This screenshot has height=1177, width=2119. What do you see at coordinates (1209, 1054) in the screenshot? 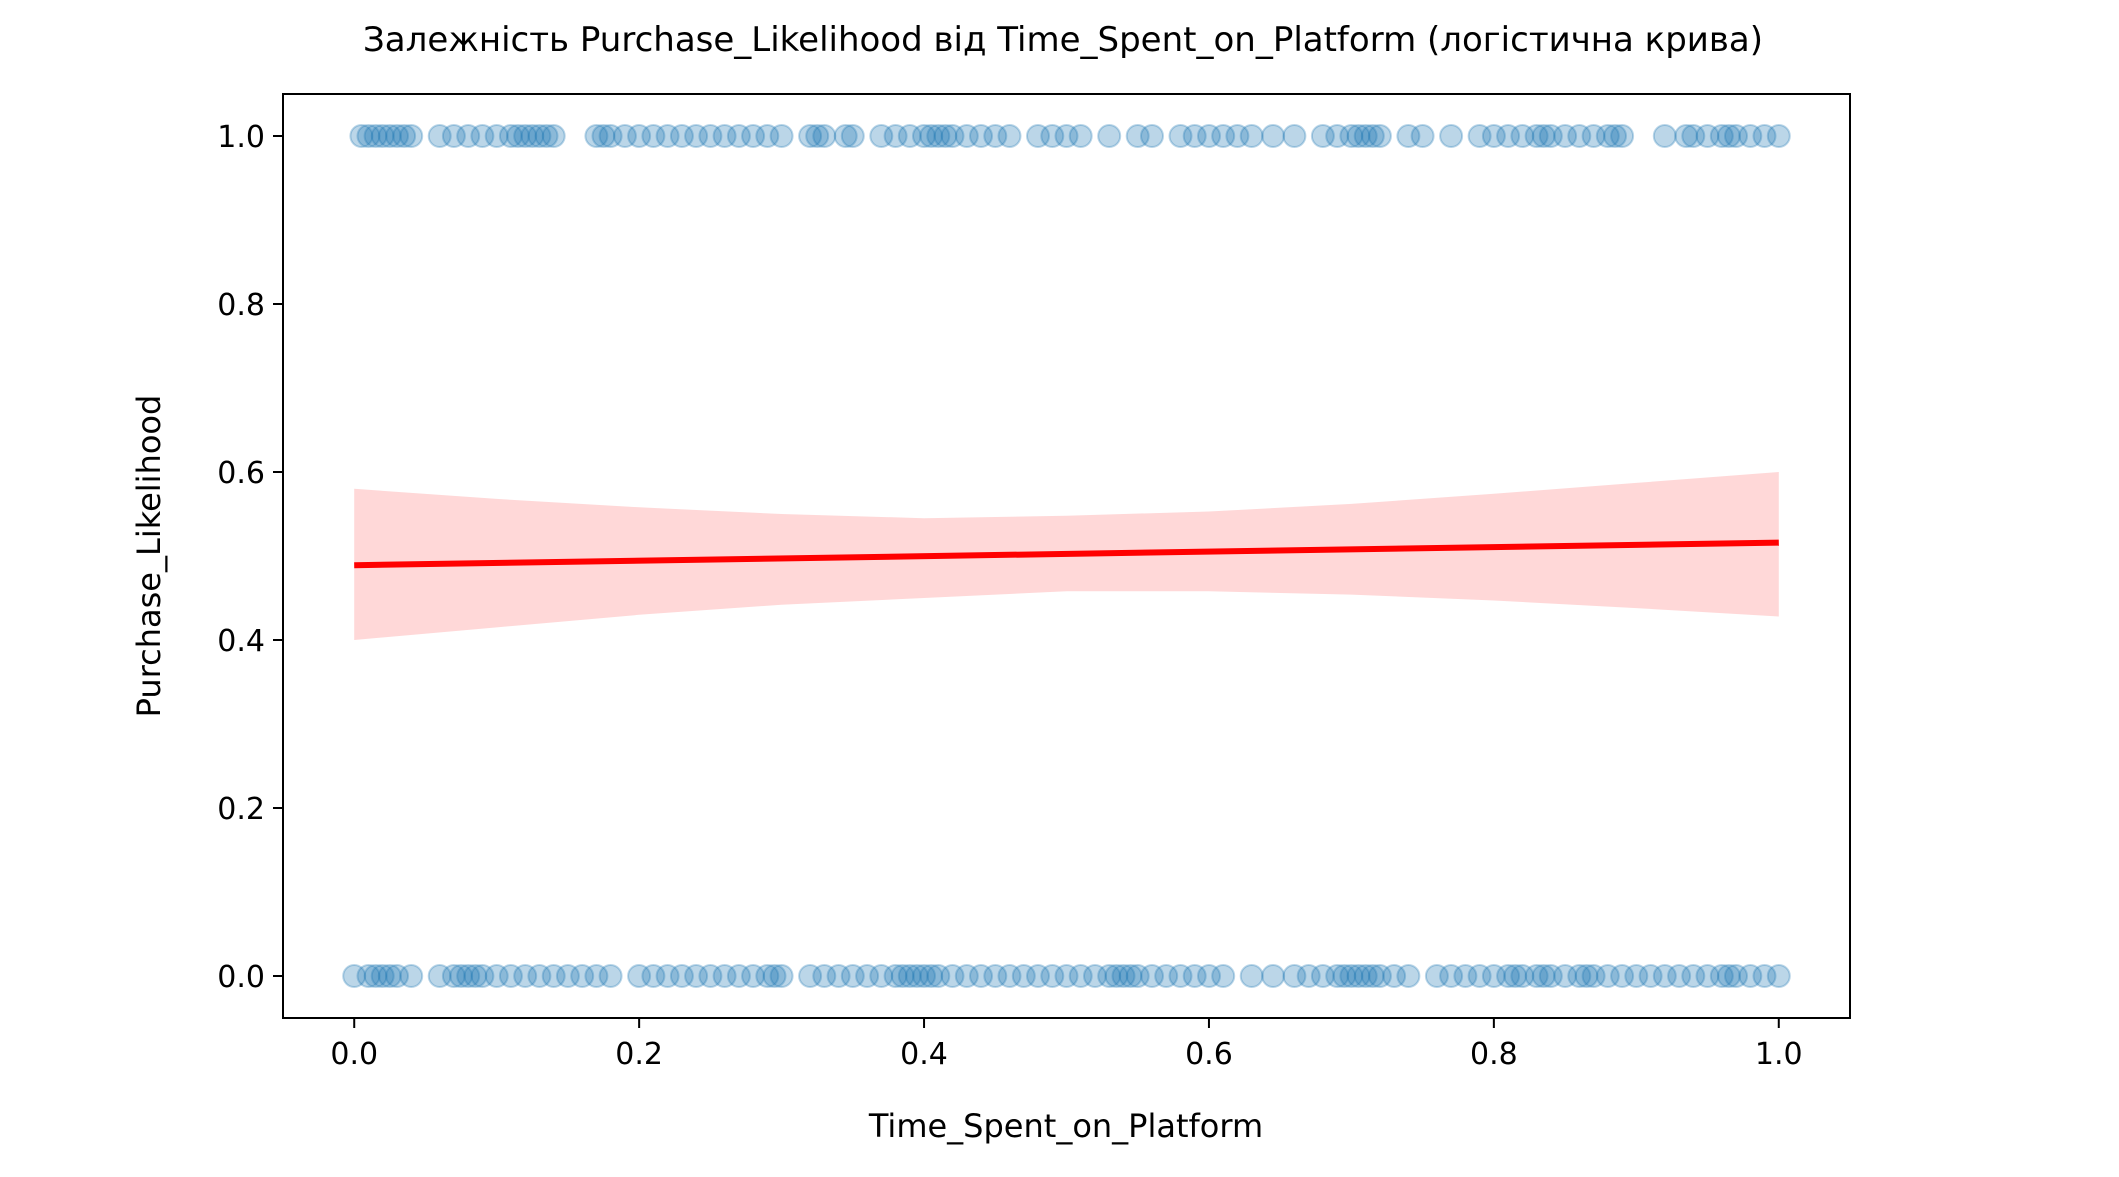
I see `x-tick-label: 0.6` at bounding box center [1209, 1054].